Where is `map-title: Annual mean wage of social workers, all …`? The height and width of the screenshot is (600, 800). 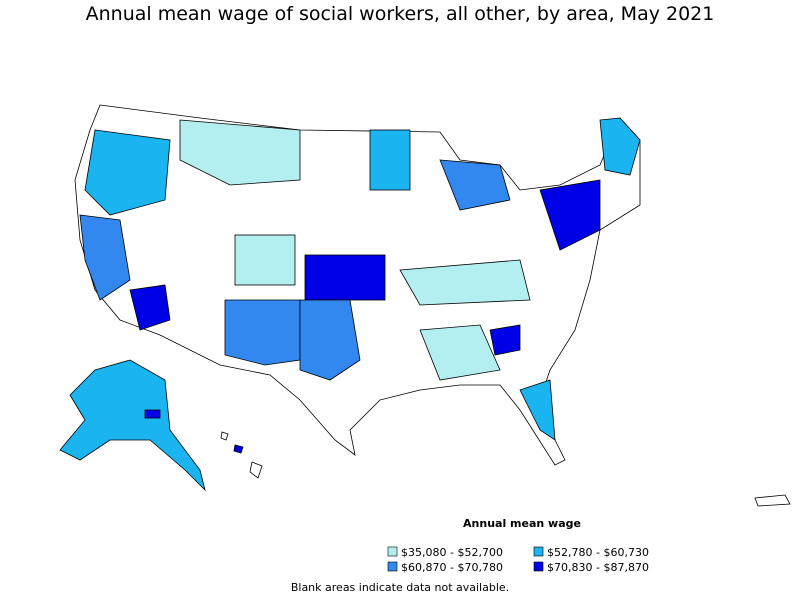 map-title: Annual mean wage of social workers, all … is located at coordinates (400, 14).